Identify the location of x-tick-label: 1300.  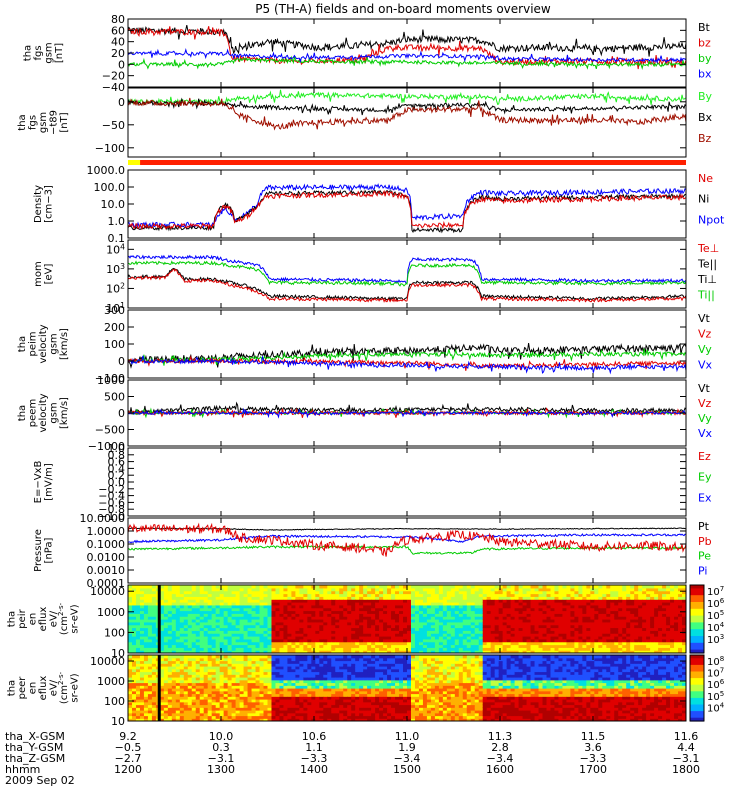
(221, 769).